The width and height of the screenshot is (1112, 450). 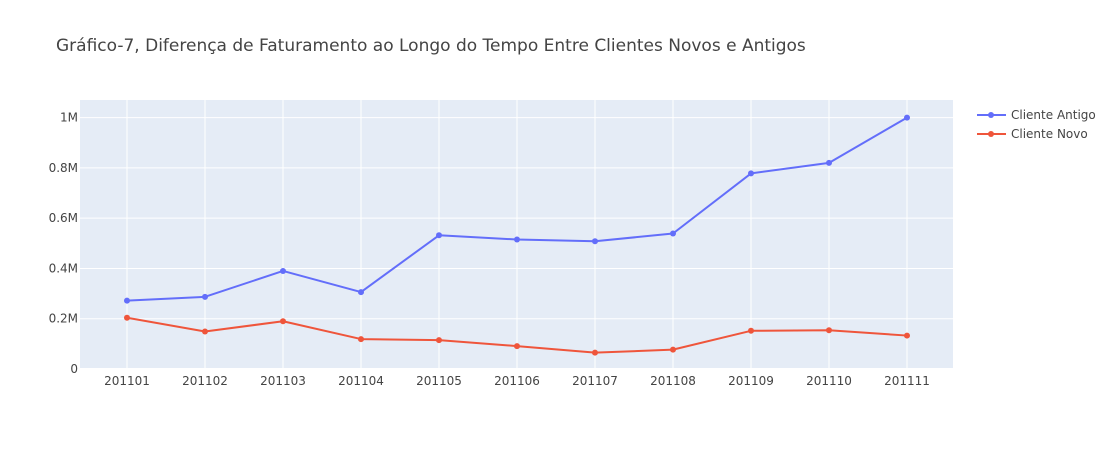 What do you see at coordinates (439, 381) in the screenshot?
I see `x-tick-label: 201105` at bounding box center [439, 381].